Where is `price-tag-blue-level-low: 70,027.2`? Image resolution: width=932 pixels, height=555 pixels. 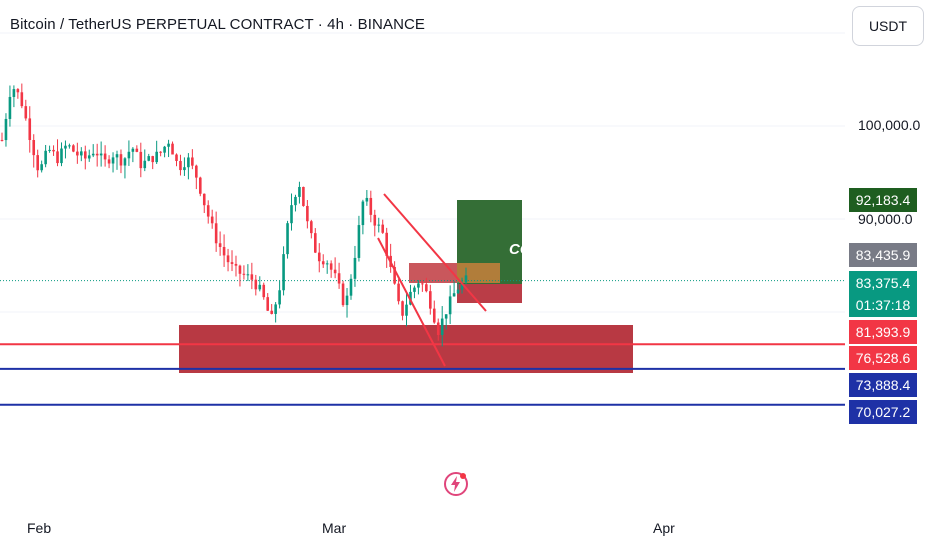 price-tag-blue-level-low: 70,027.2 is located at coordinates (883, 412).